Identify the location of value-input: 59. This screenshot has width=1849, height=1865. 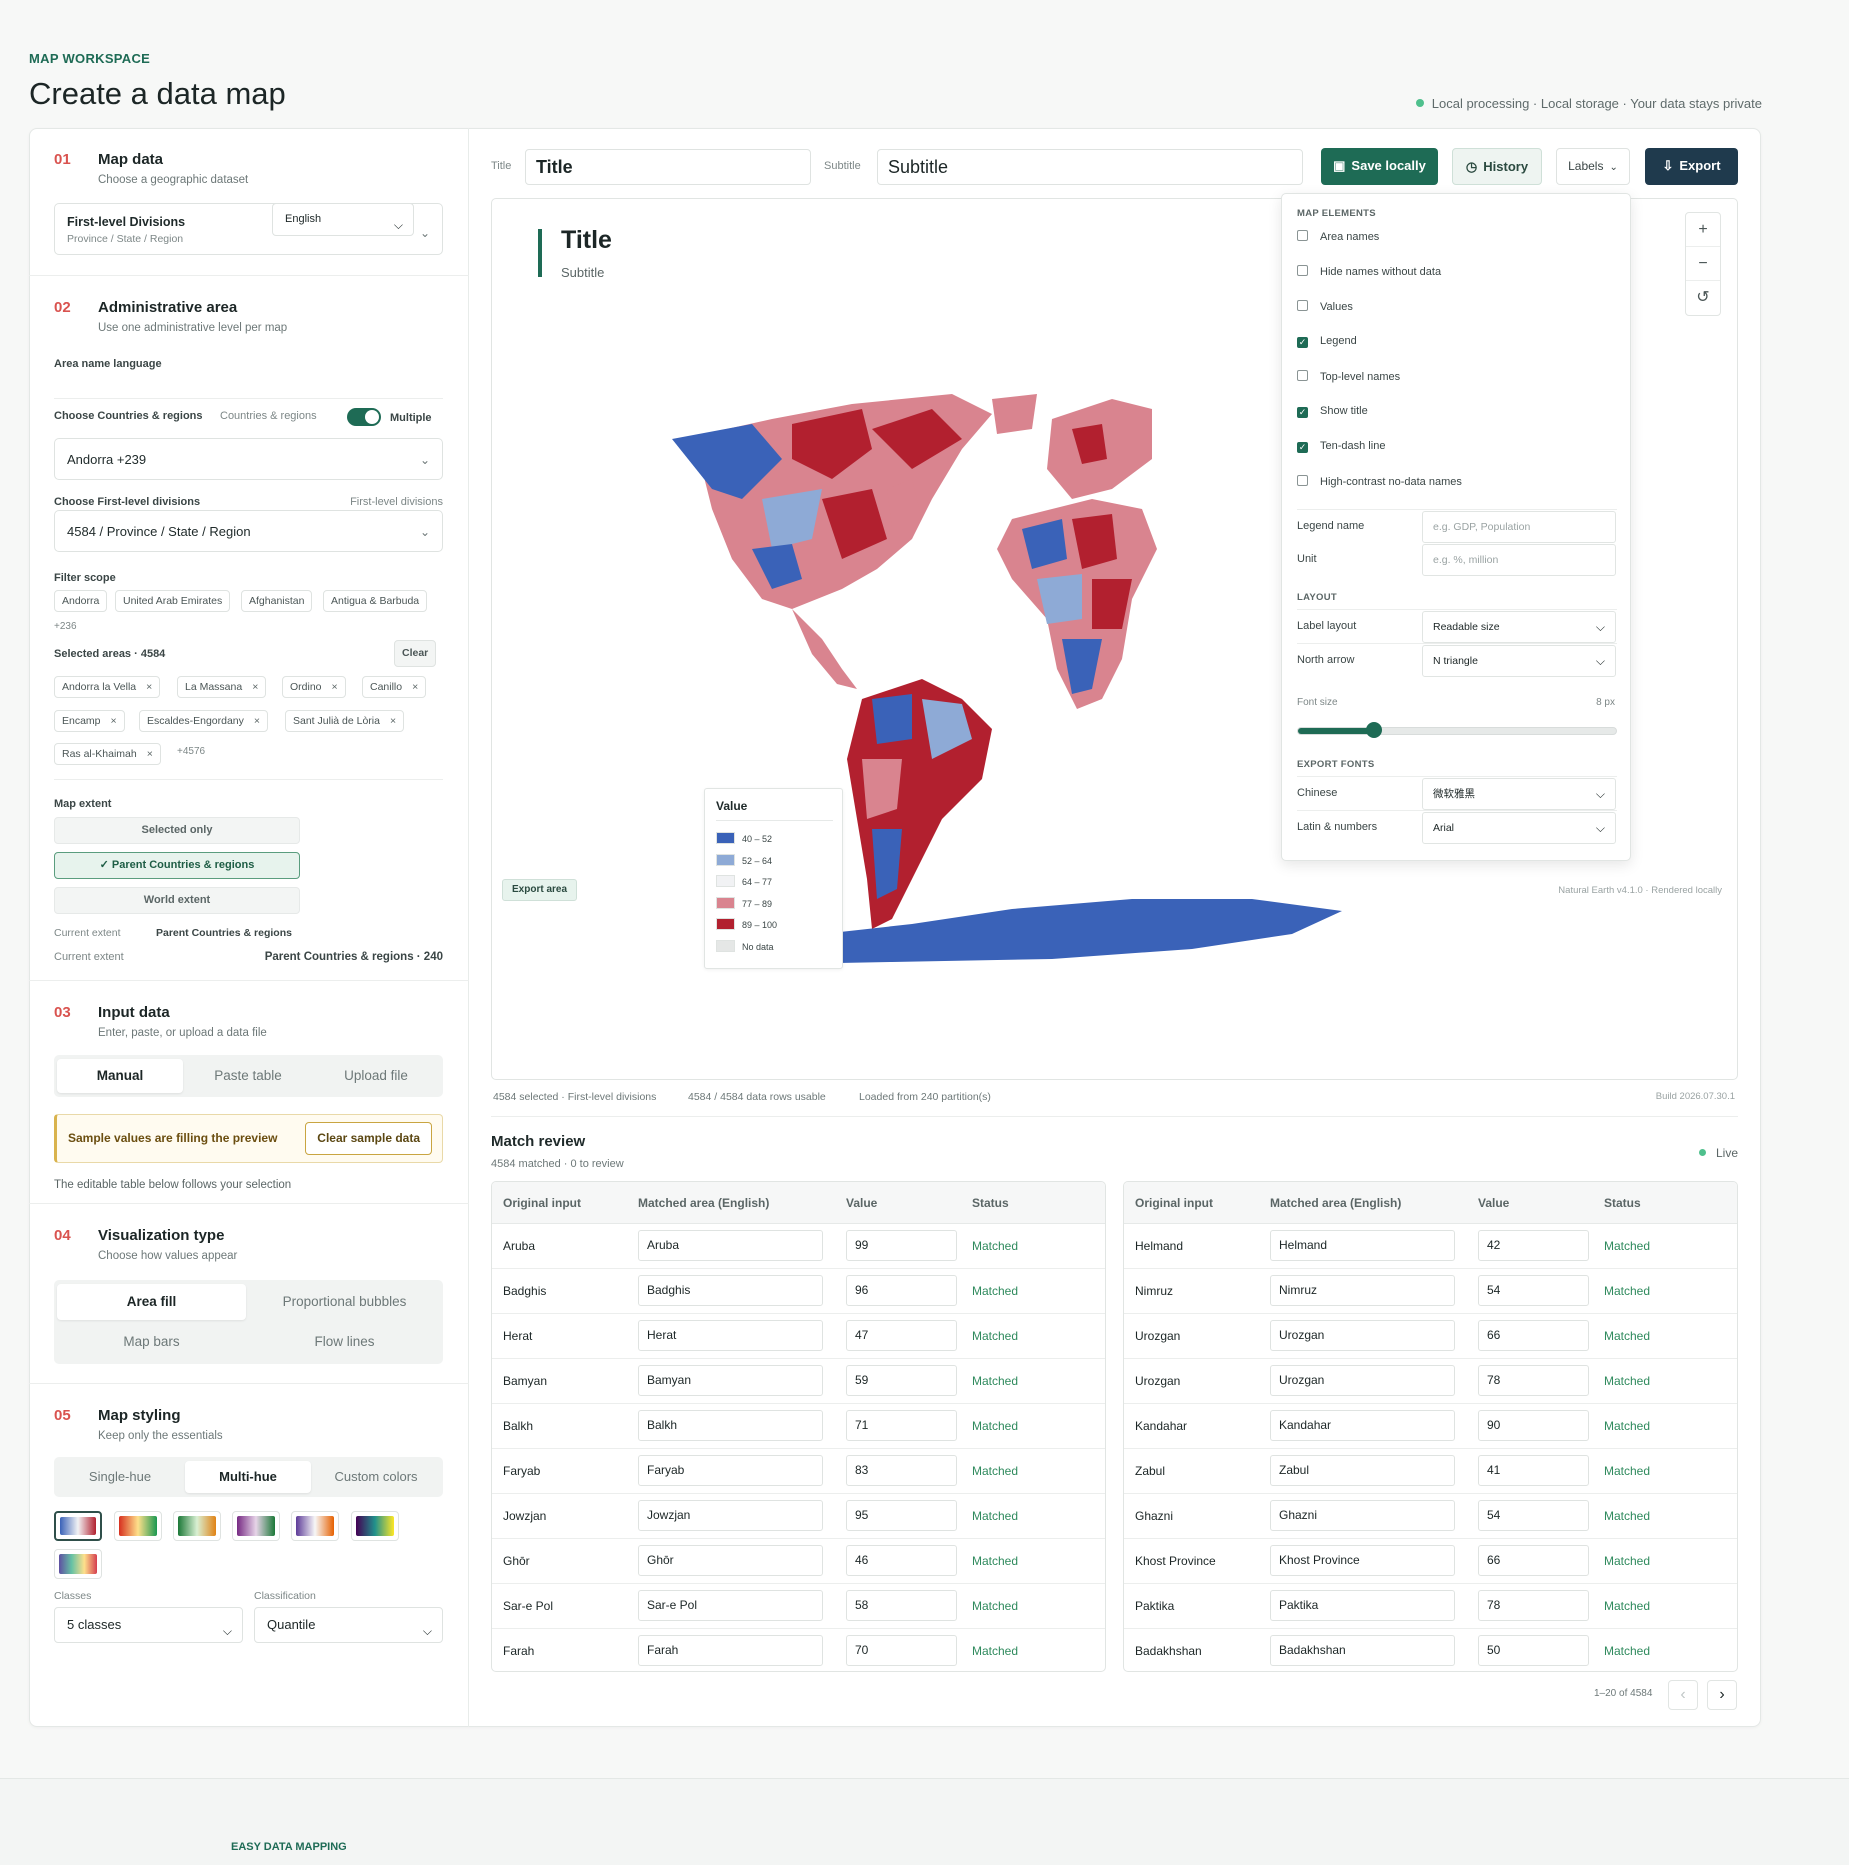
(901, 1380).